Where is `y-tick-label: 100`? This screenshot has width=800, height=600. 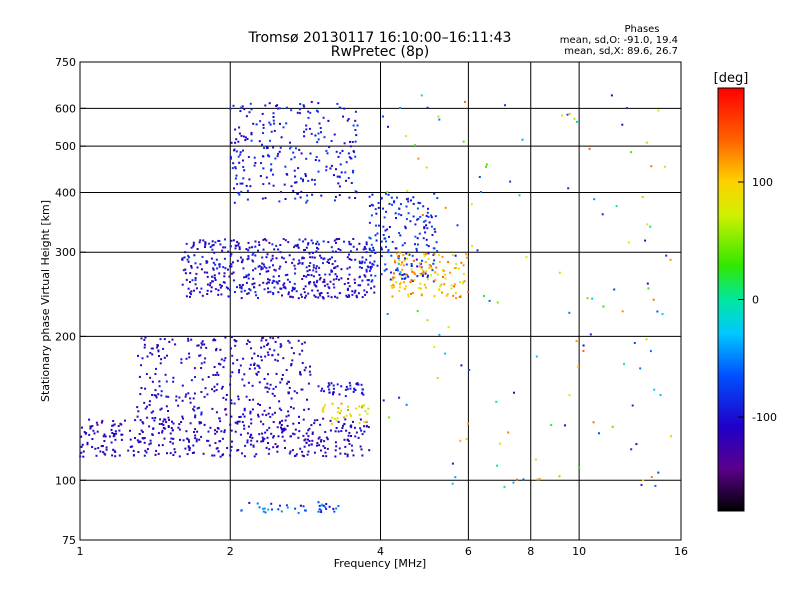
y-tick-label: 100 is located at coordinates (65, 480).